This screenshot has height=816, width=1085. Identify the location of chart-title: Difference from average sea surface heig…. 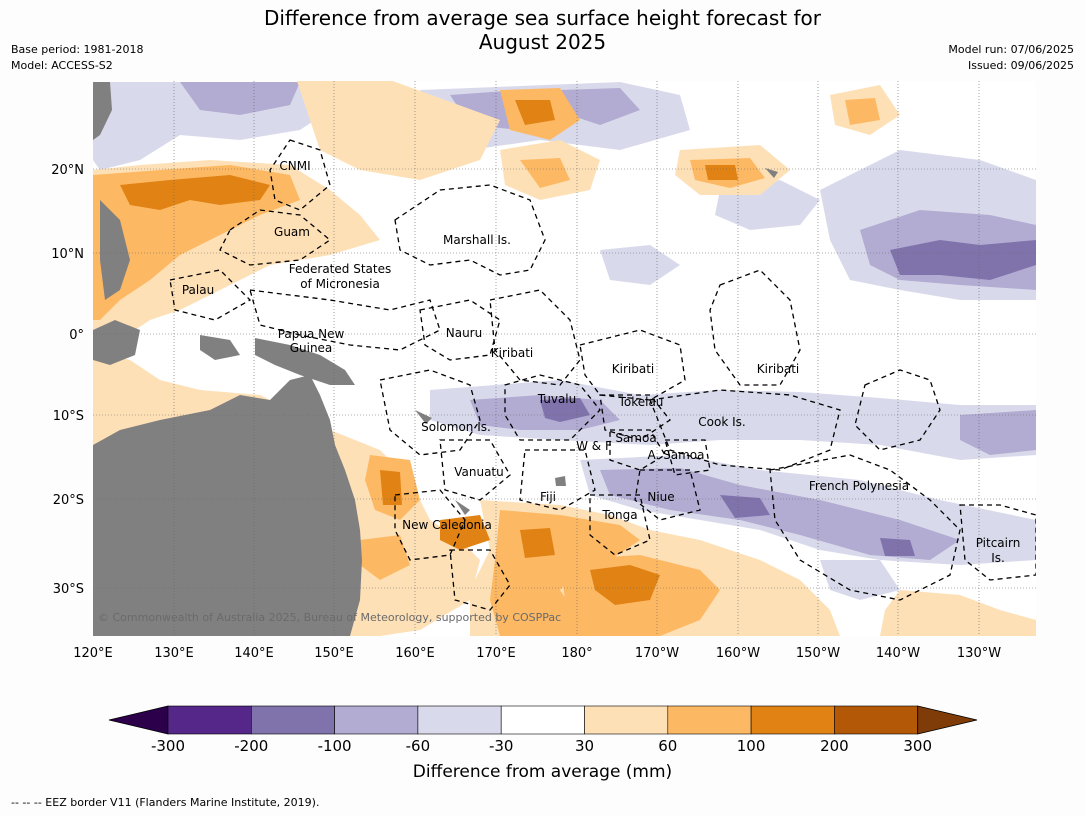
(542, 30).